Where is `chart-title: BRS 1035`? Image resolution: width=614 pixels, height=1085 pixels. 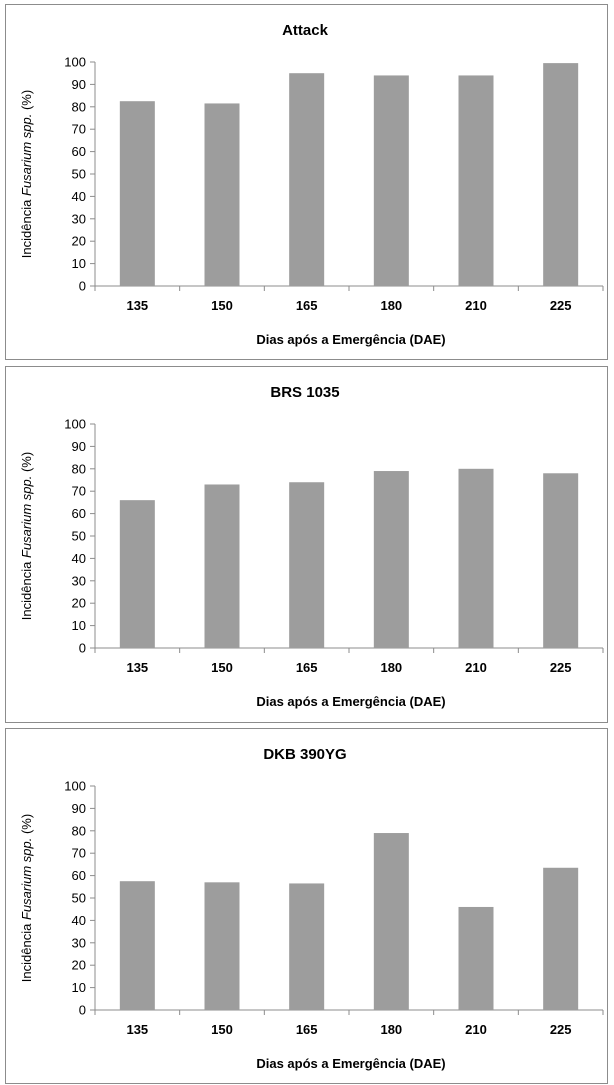
chart-title: BRS 1035 is located at coordinates (304, 392).